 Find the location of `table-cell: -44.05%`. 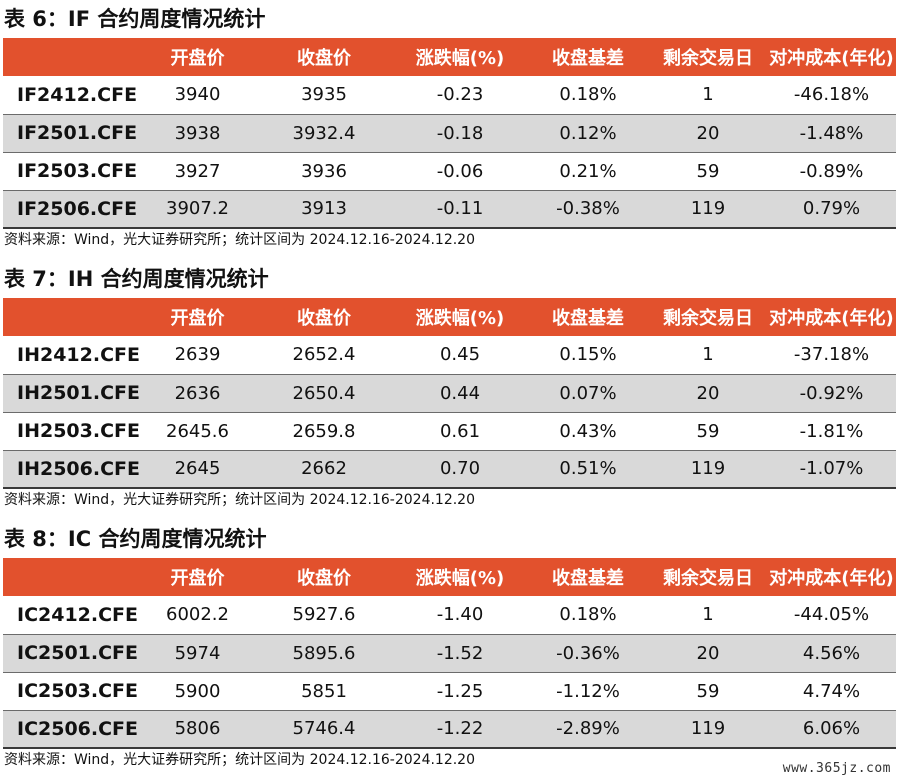

table-cell: -44.05% is located at coordinates (831, 615).